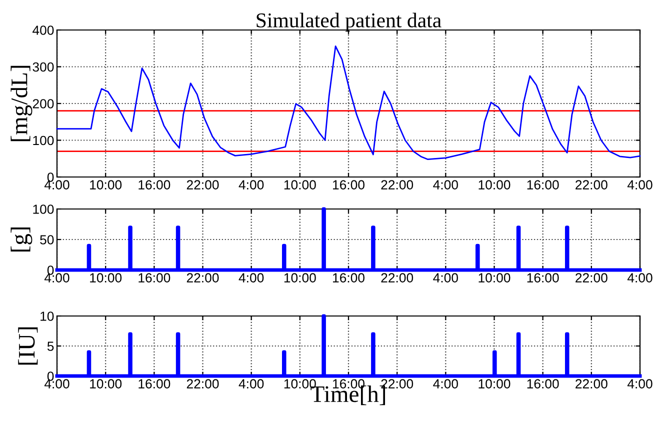  I want to click on chart-title: Simulated patient data, so click(349, 22).